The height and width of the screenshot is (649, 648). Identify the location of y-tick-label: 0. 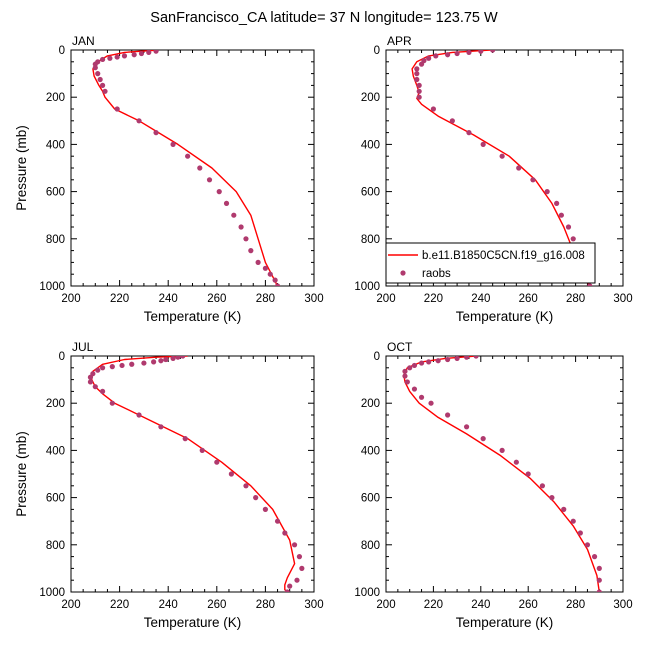
(377, 357).